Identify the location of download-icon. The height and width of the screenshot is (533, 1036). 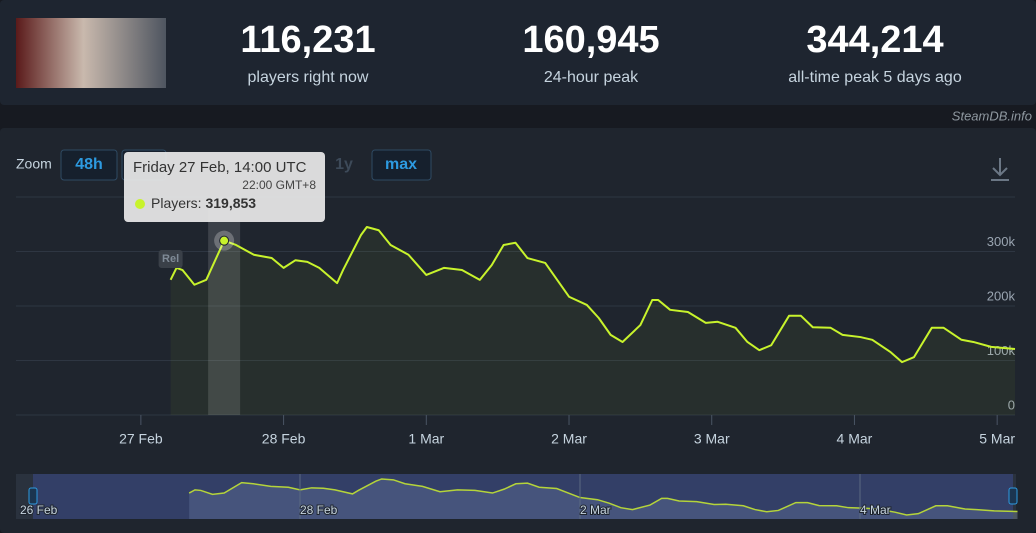
(1000, 169).